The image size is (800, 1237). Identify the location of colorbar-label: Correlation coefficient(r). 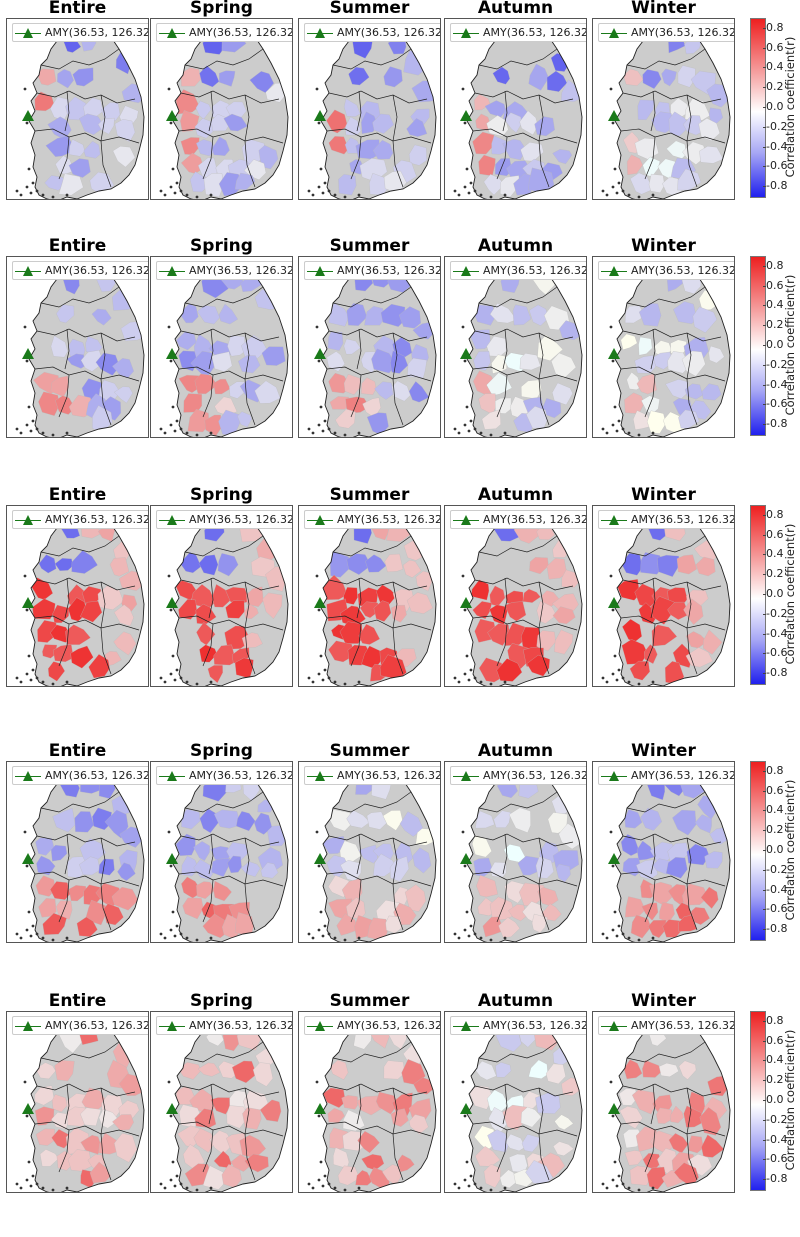
(790, 1100).